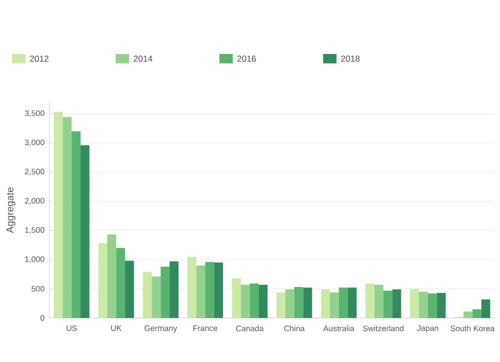 This screenshot has height=362, width=500. What do you see at coordinates (34, 201) in the screenshot?
I see `y-tick-label: 2,000` at bounding box center [34, 201].